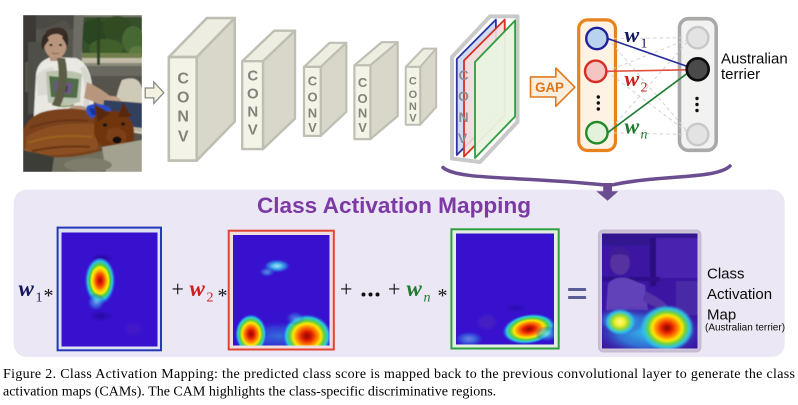  What do you see at coordinates (721, 315) in the screenshot?
I see `svg-text: Map` at bounding box center [721, 315].